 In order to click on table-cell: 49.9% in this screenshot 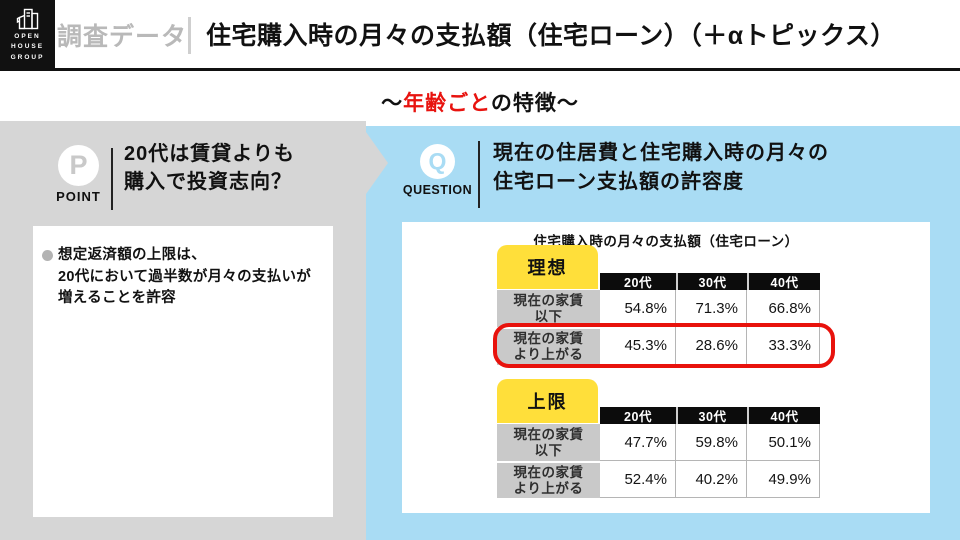, I will do `click(783, 479)`.